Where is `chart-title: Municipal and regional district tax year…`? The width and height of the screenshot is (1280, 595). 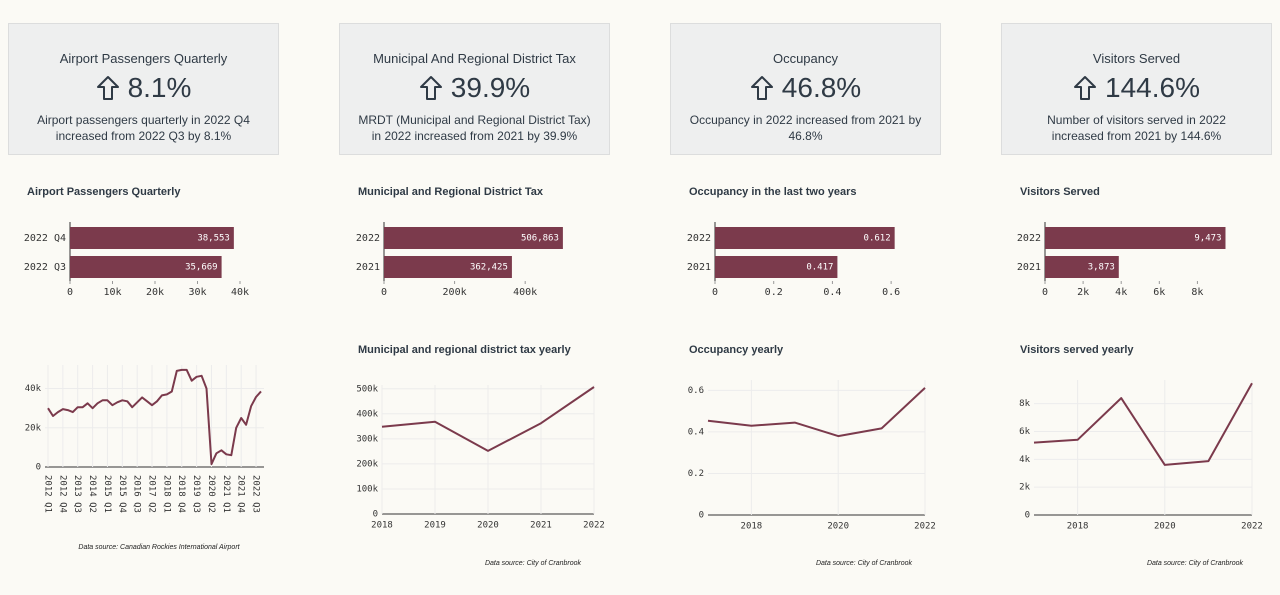 chart-title: Municipal and regional district tax year… is located at coordinates (465, 350).